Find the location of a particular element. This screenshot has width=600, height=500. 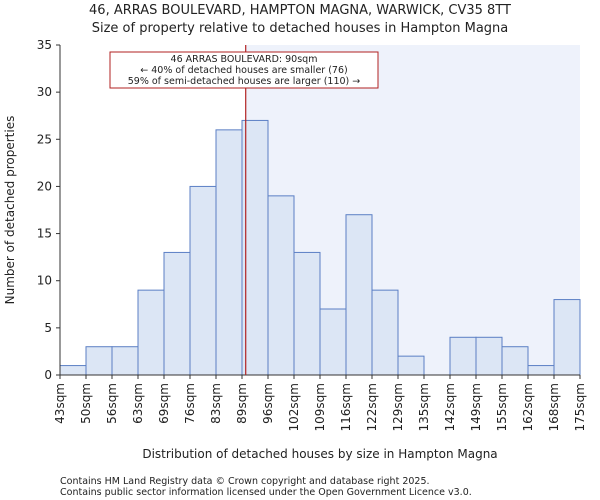

x-tick-label: 129sqm is located at coordinates (398, 407).